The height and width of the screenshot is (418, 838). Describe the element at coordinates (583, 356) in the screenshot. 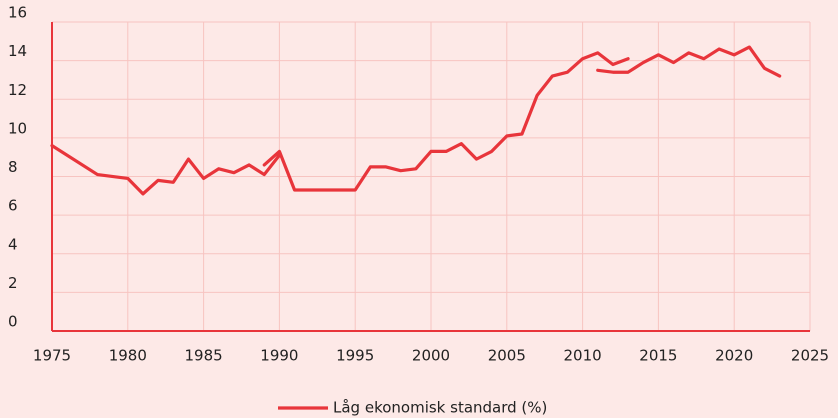

I see `x-tick-label: 2010` at that location.